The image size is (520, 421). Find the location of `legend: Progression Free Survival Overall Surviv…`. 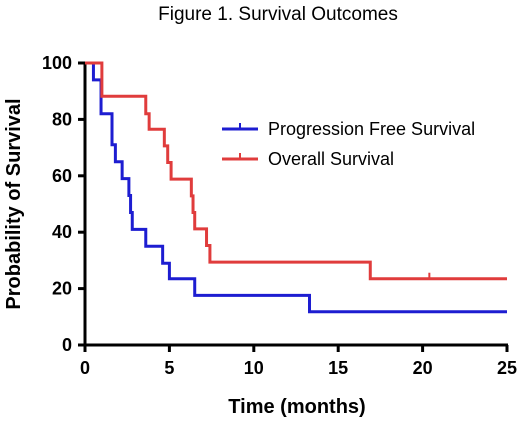

legend: Progression Free Survival Overall Surviv… is located at coordinates (348, 144).